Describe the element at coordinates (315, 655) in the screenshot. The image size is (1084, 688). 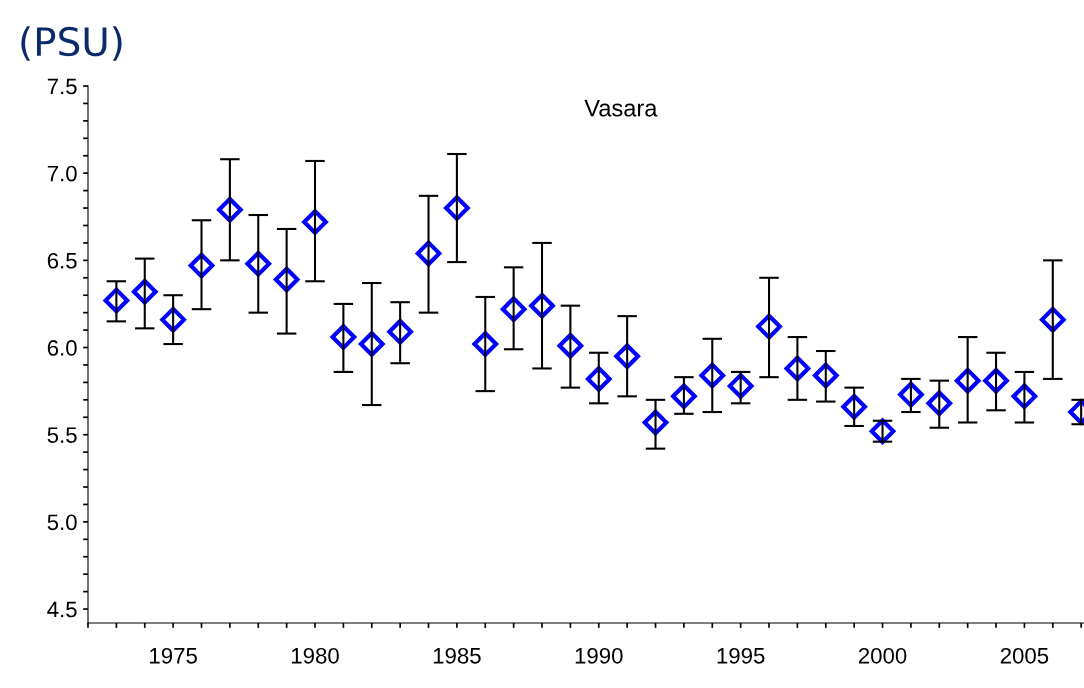
I see `x-tick-label: 1980` at that location.